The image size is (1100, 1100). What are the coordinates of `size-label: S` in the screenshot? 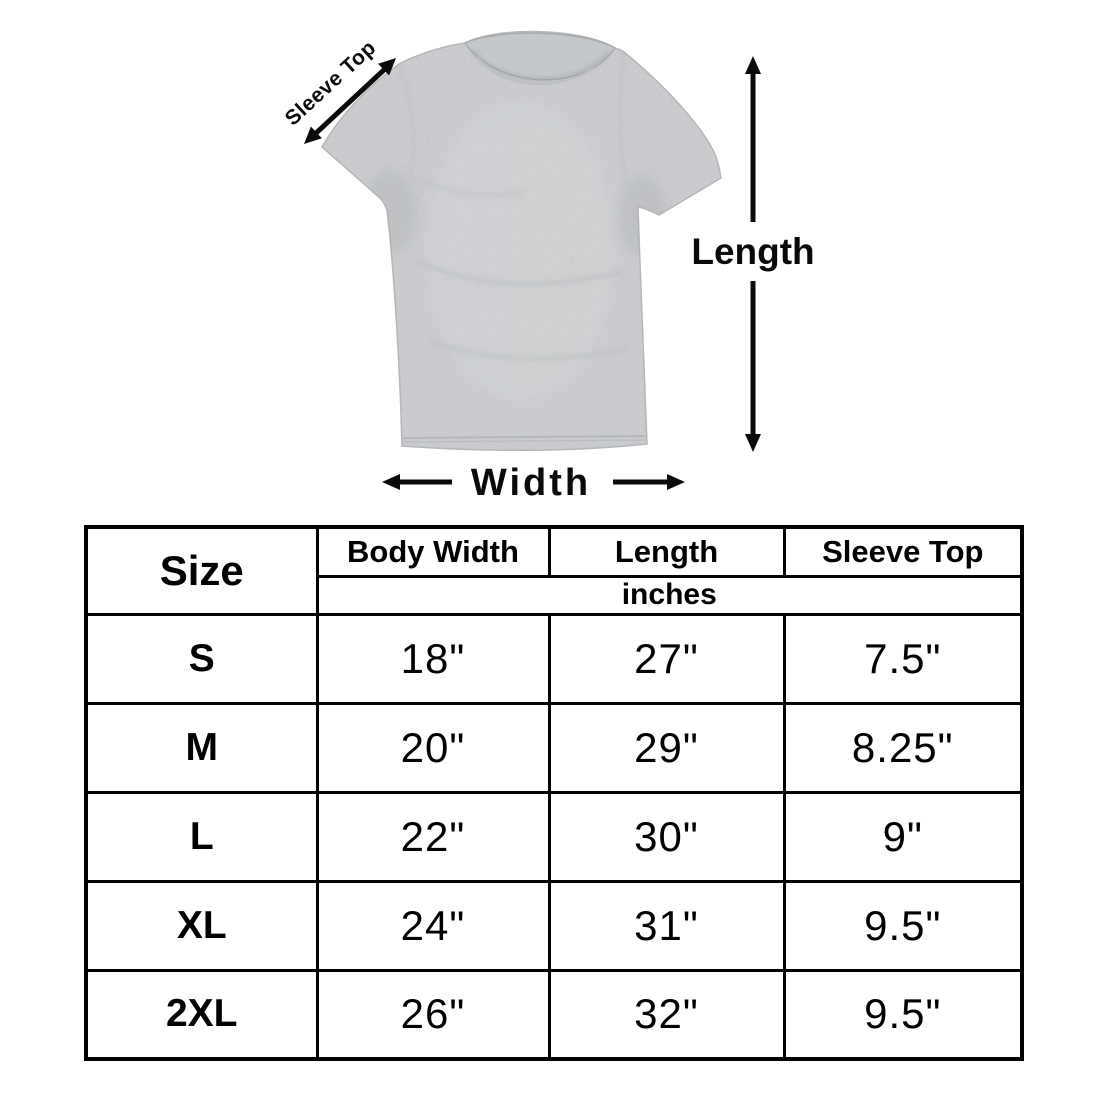 It's located at (201, 658).